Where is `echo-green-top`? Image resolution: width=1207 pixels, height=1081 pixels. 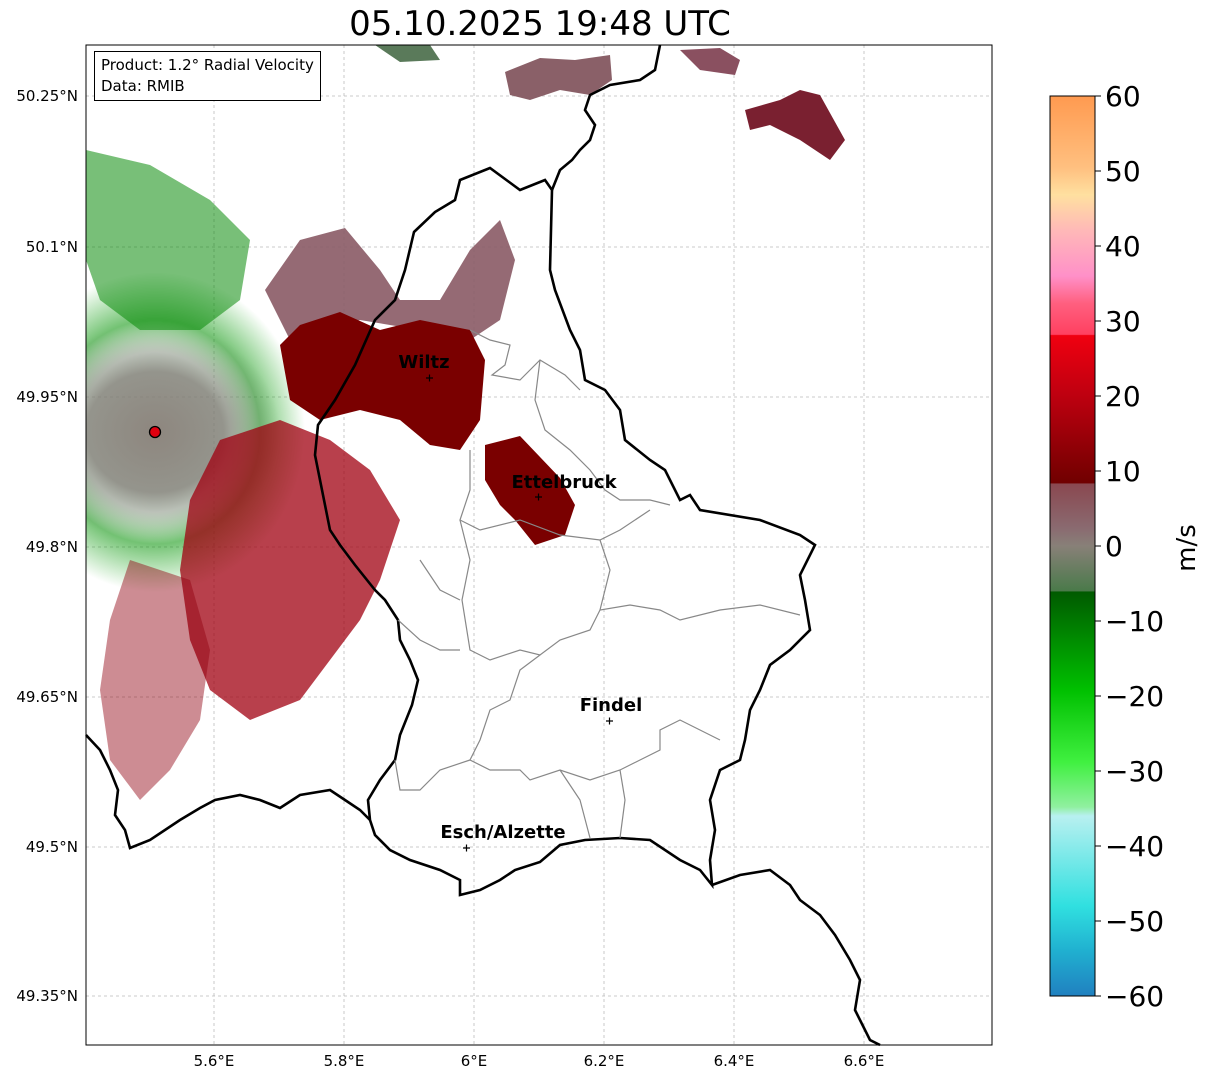 echo-green-top is located at coordinates (407, 53).